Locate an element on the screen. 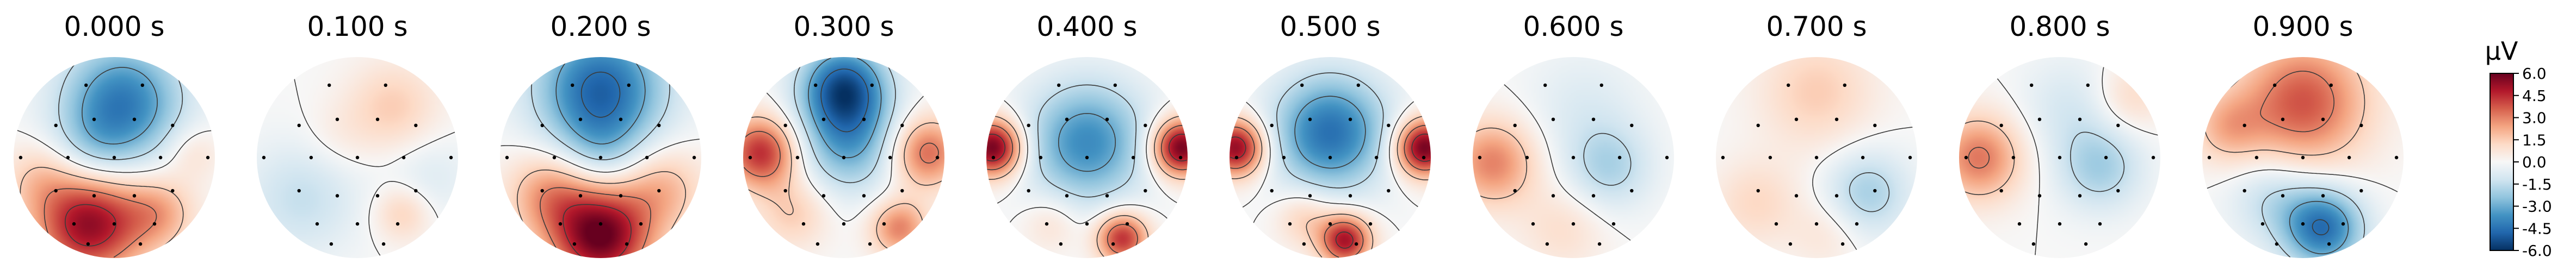 The height and width of the screenshot is (276, 2576). topomap-time-label: 0.700 s is located at coordinates (1817, 26).